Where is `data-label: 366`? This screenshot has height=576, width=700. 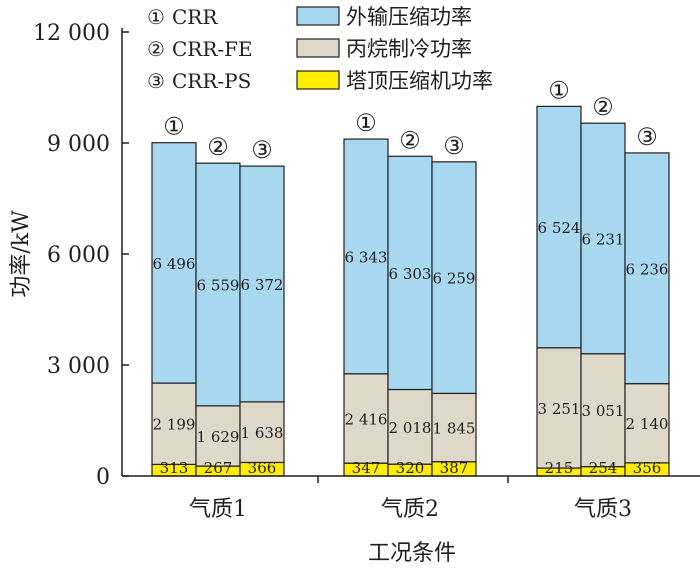 data-label: 366 is located at coordinates (262, 468).